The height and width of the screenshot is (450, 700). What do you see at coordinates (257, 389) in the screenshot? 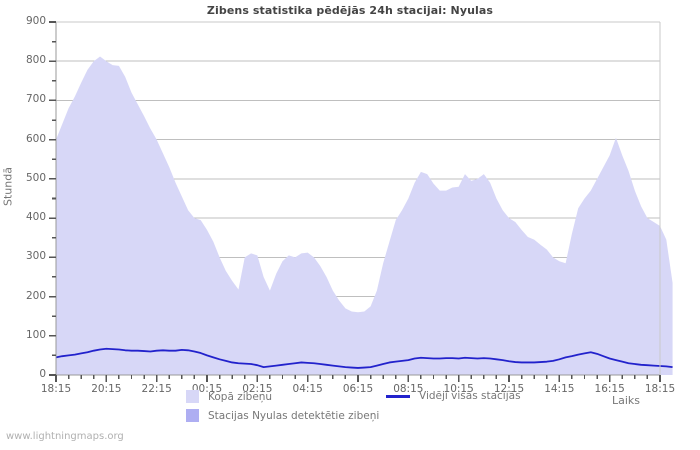
I see `x-tick-label: 02:15` at bounding box center [257, 389].